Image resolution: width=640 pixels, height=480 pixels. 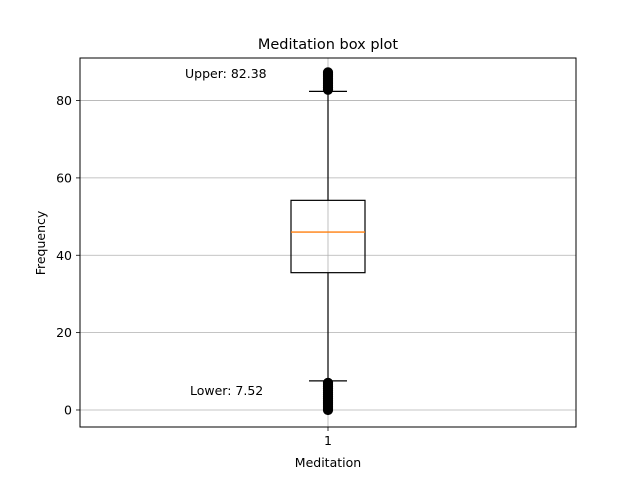 What do you see at coordinates (328, 462) in the screenshot?
I see `x-axis-label: Meditation` at bounding box center [328, 462].